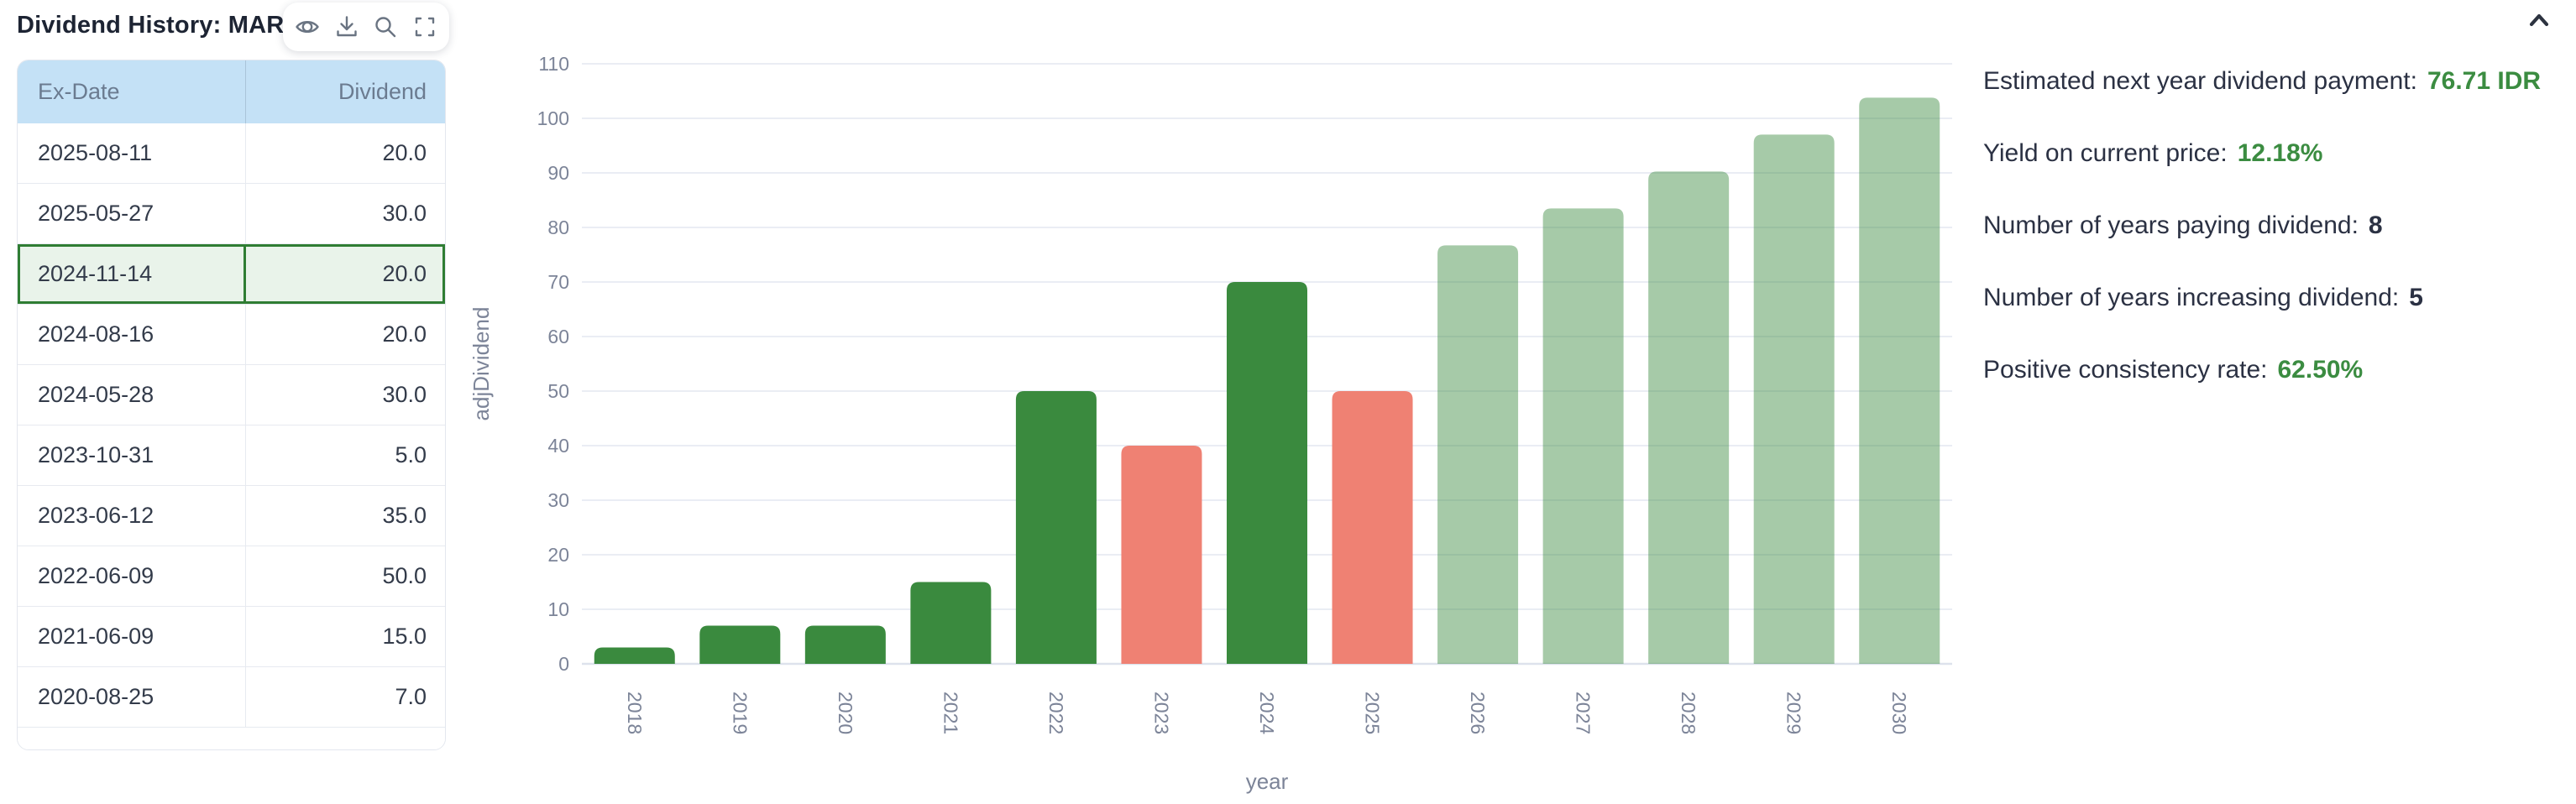 The image size is (2576, 804). I want to click on table-row: 2020-08-25 7.0, so click(232, 697).